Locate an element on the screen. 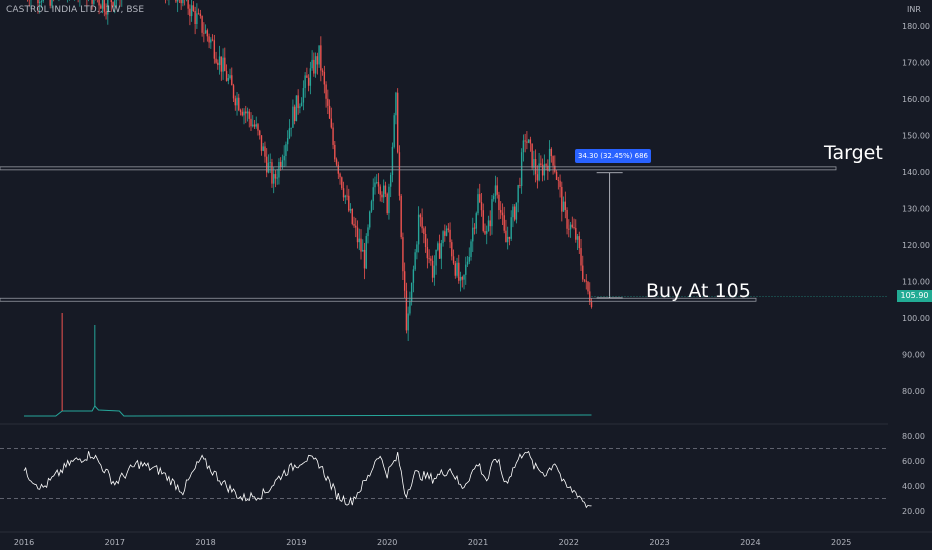 The image size is (932, 550). target-level-line is located at coordinates (418, 168).